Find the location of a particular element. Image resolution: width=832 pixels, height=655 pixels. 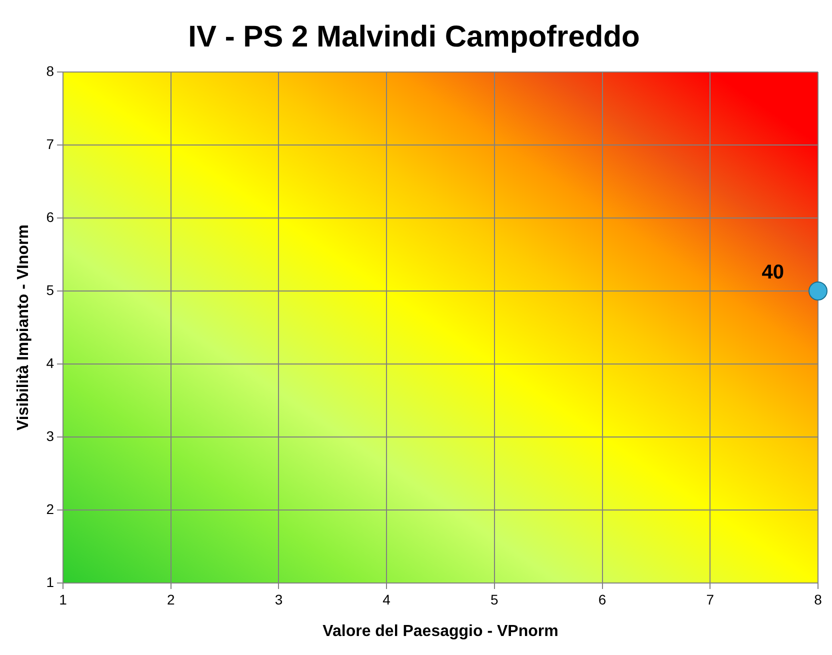

y-tick-label: 8 is located at coordinates (50, 70).